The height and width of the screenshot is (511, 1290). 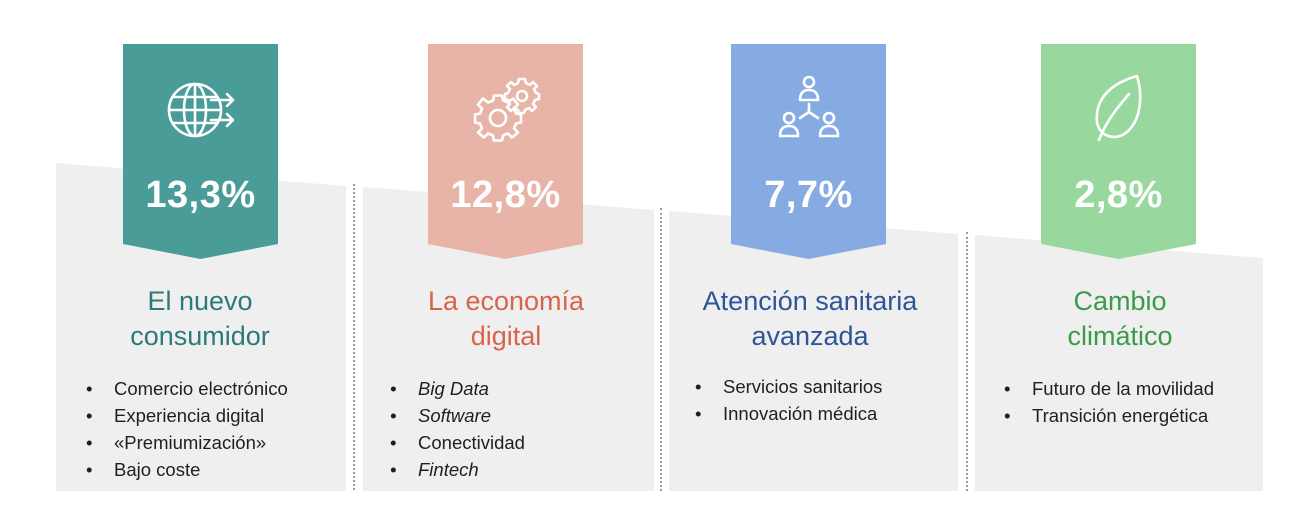 I want to click on title-line: avanzada, so click(x=810, y=336).